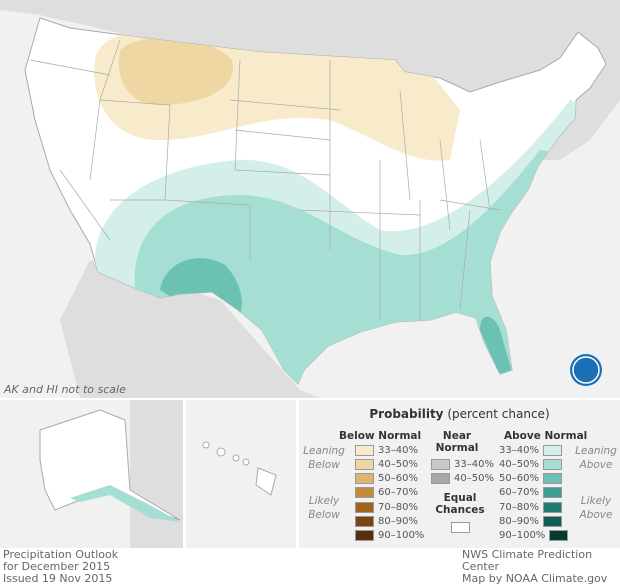  I want to click on below-legend-item: 33–40%, so click(386, 450).